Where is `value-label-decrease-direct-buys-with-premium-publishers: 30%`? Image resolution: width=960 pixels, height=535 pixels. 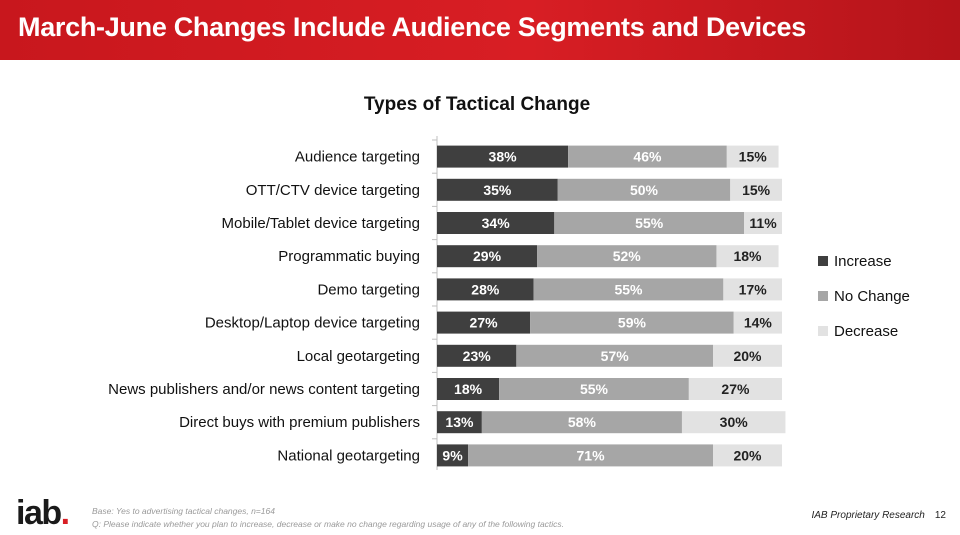 value-label-decrease-direct-buys-with-premium-publishers: 30% is located at coordinates (734, 422).